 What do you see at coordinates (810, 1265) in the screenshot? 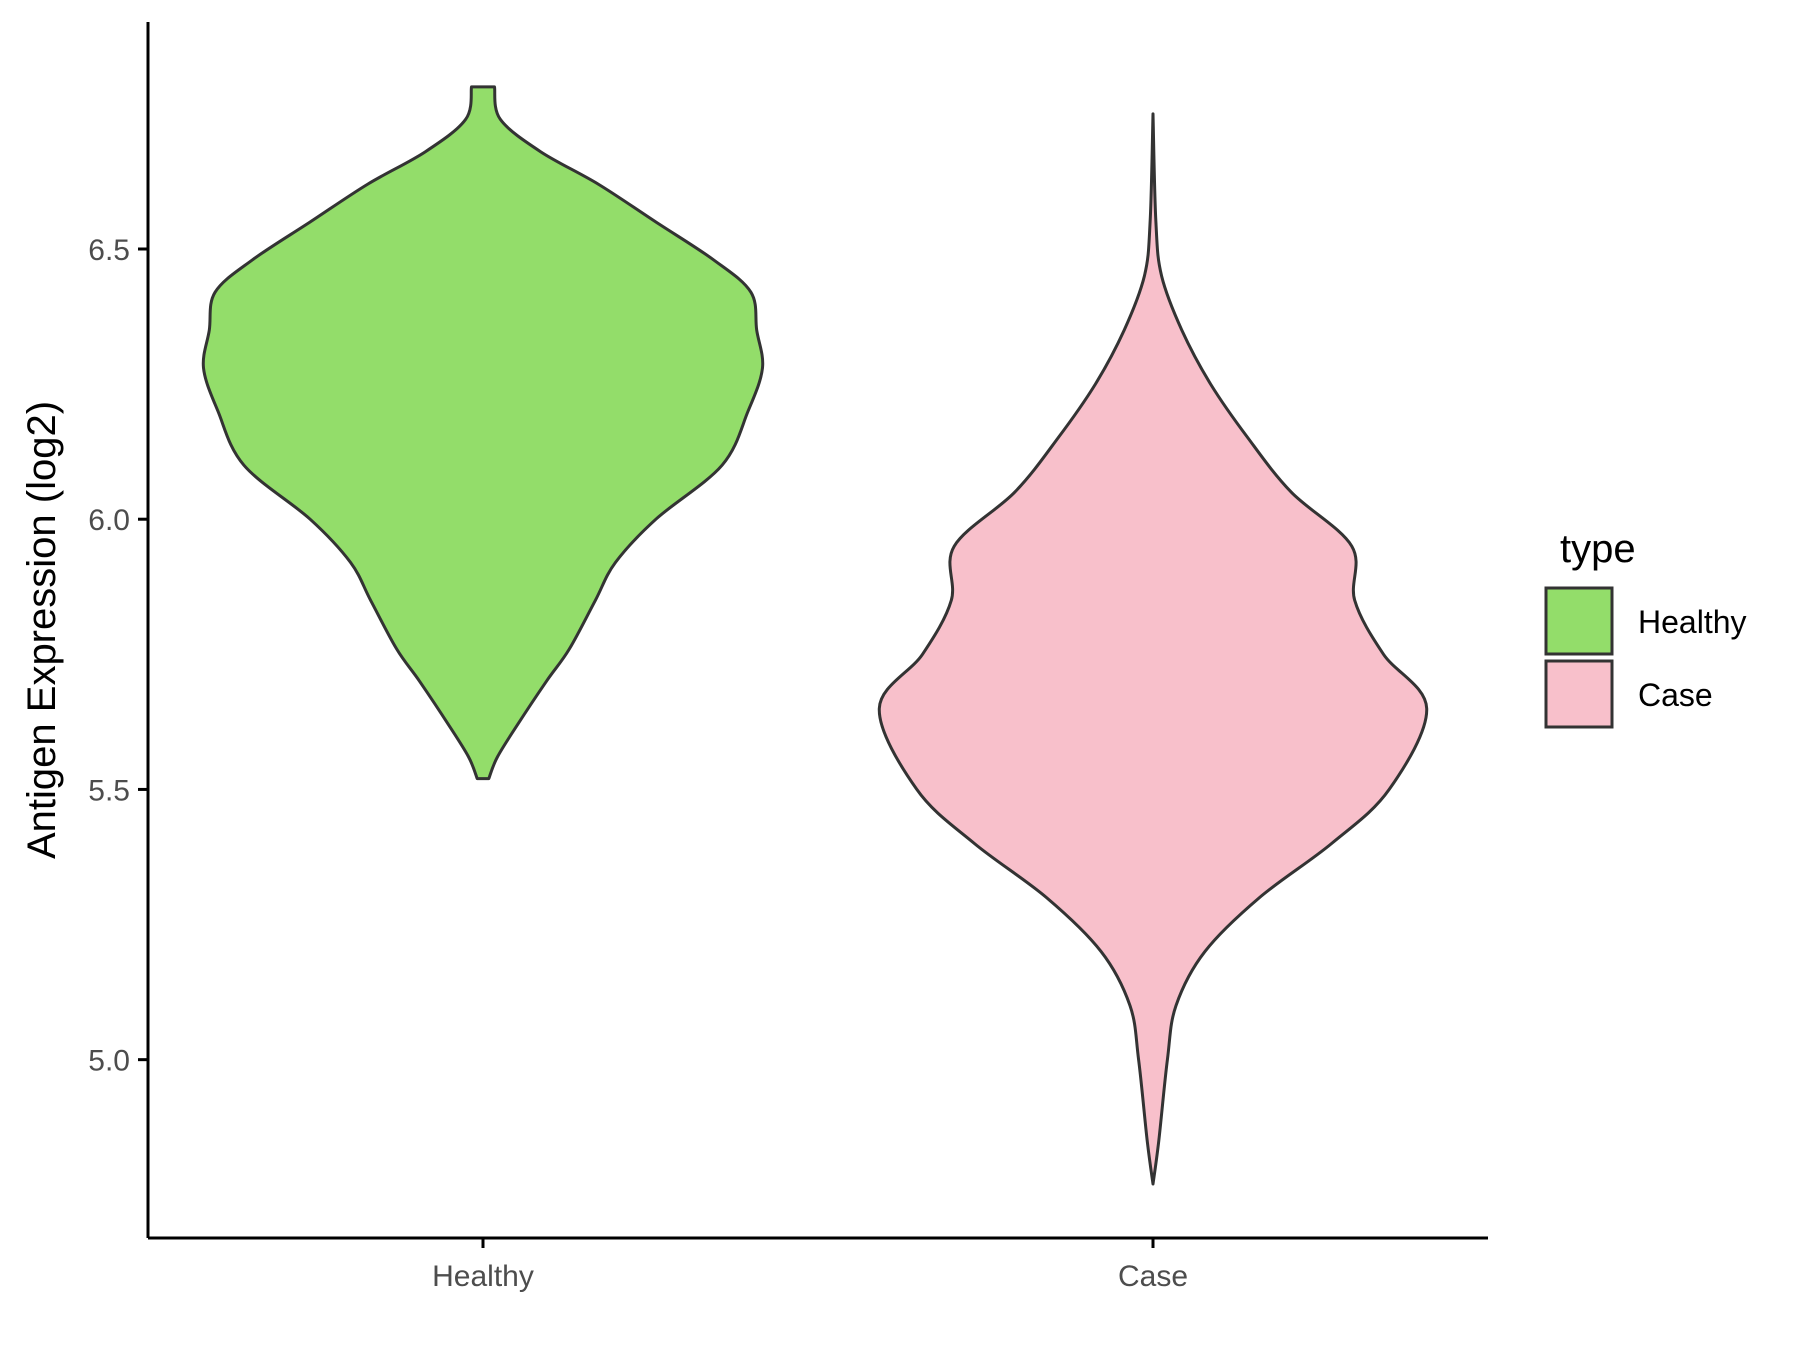
I see `x-ticks: Healthy Case` at bounding box center [810, 1265].